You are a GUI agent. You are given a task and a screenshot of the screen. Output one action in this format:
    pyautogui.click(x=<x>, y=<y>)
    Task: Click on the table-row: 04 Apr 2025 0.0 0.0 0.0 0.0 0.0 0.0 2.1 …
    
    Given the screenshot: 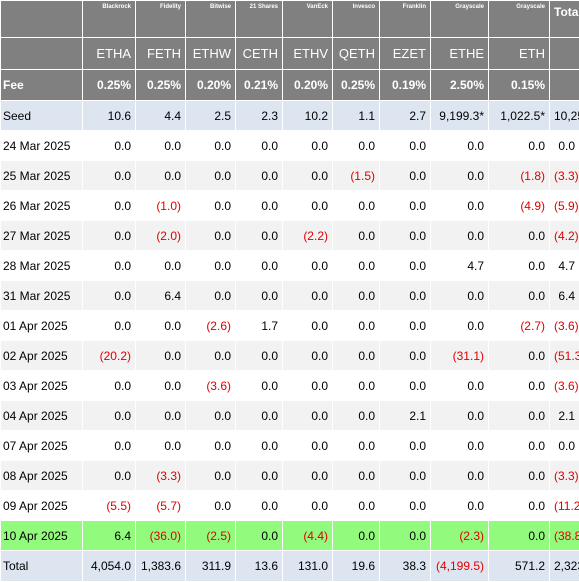 What is the action you would take?
    pyautogui.click(x=290, y=416)
    